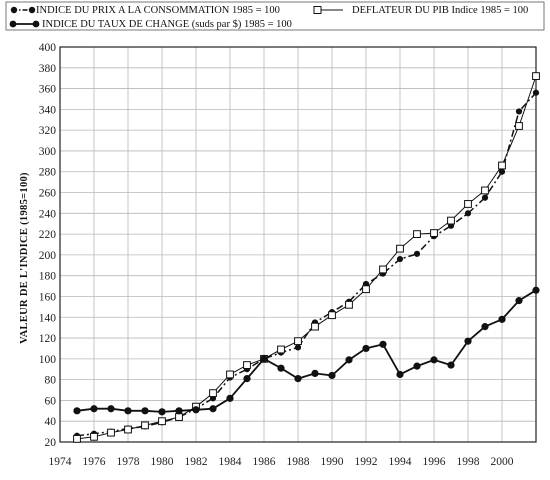 The height and width of the screenshot is (480, 550). I want to click on y-tick-label: 100, so click(48, 360).